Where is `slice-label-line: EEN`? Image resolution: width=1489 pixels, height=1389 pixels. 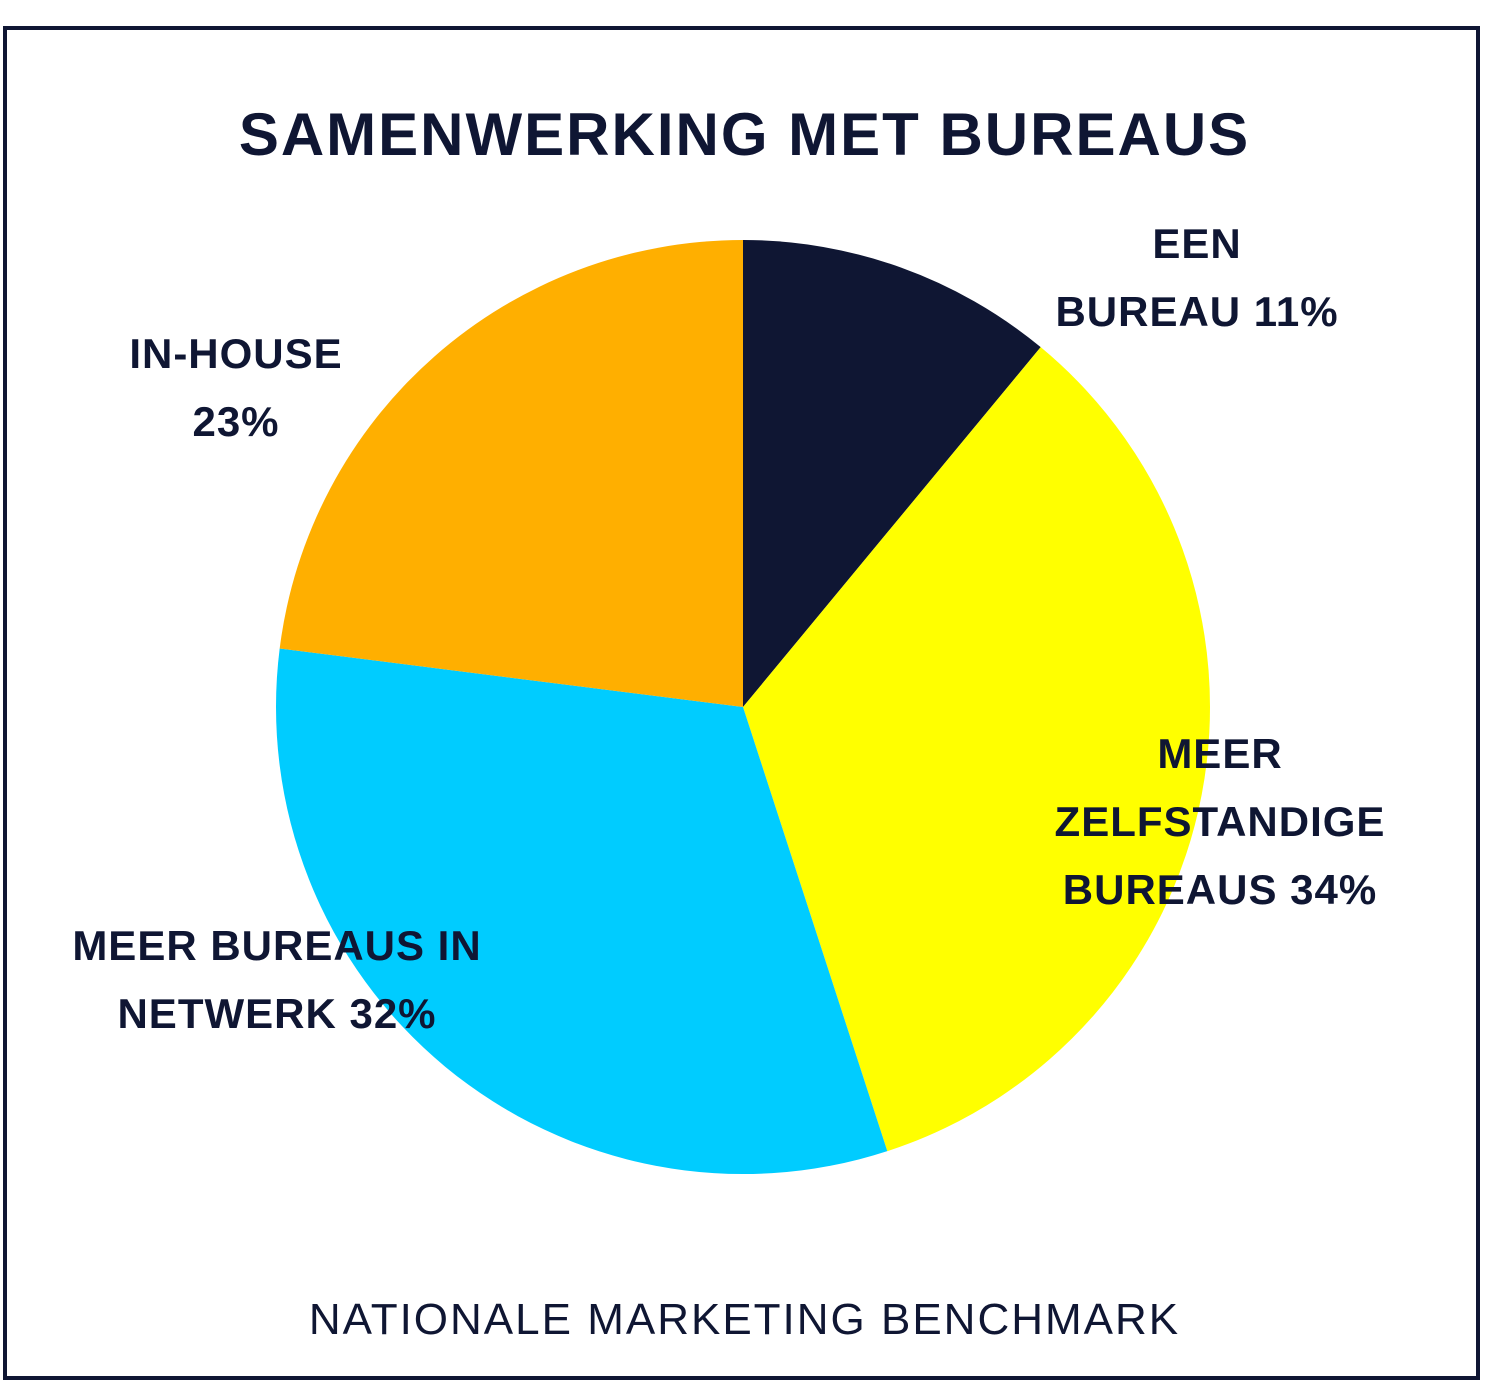
slice-label-line: EEN is located at coordinates (1196, 243).